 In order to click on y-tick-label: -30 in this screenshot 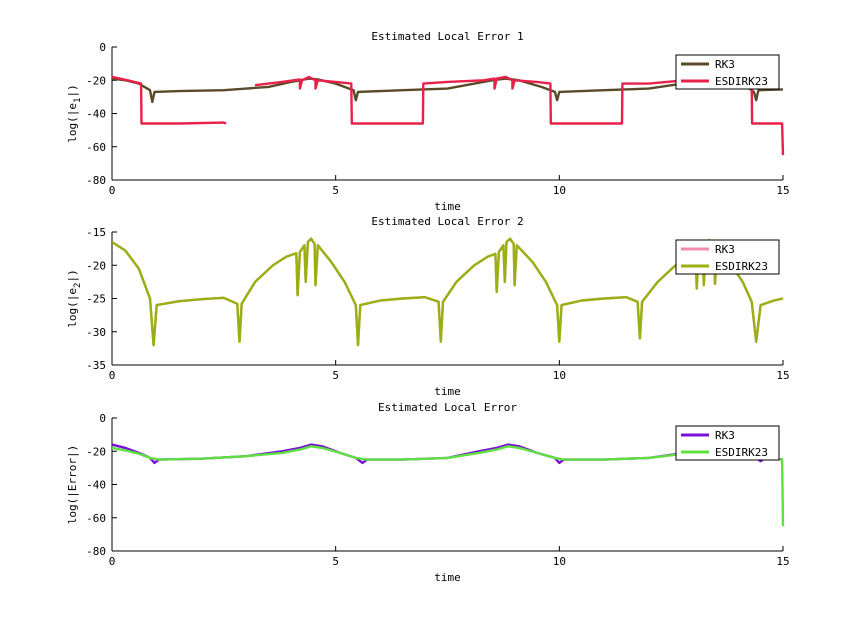, I will do `click(96, 332)`.